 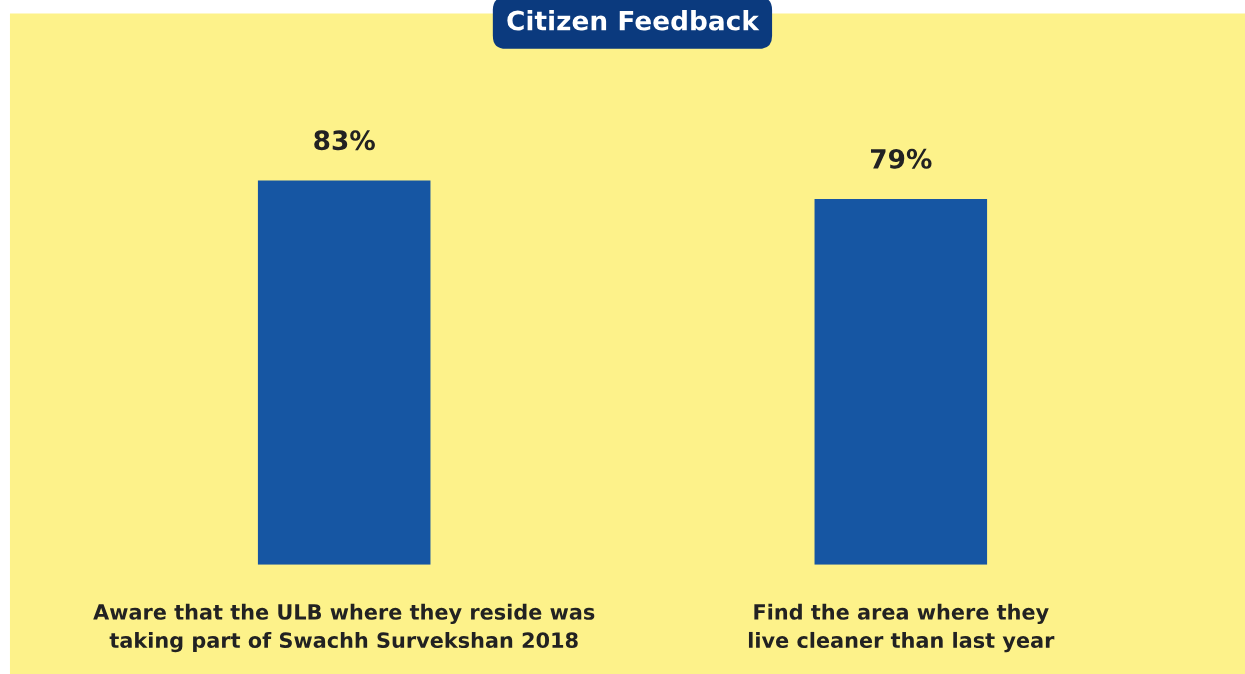 I want to click on x-tick-label: Find the area where they live cleaner than last year, so click(x=901, y=628).